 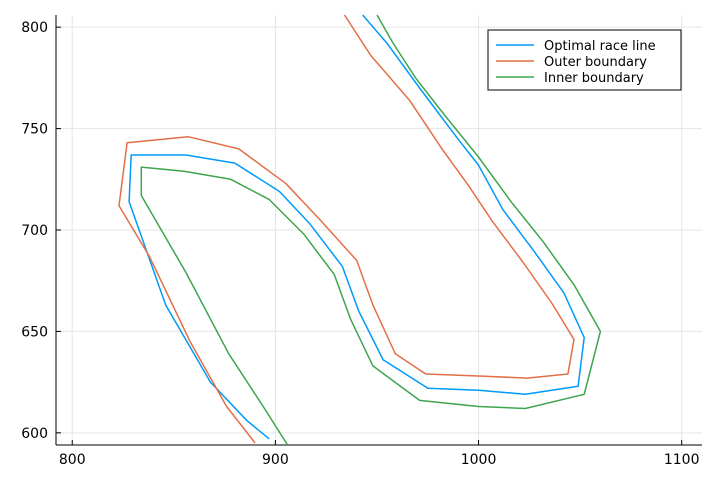 What do you see at coordinates (275, 460) in the screenshot?
I see `x-tick-label: 900` at bounding box center [275, 460].